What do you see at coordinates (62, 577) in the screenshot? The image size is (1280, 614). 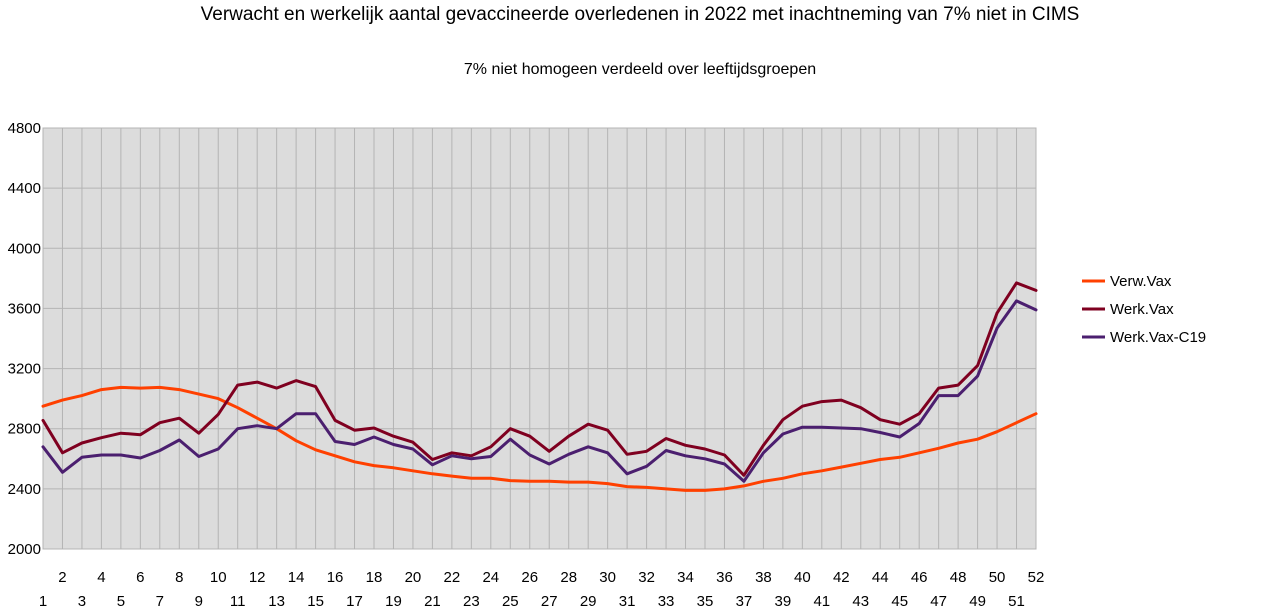 I see `x-tick-label: 2` at bounding box center [62, 577].